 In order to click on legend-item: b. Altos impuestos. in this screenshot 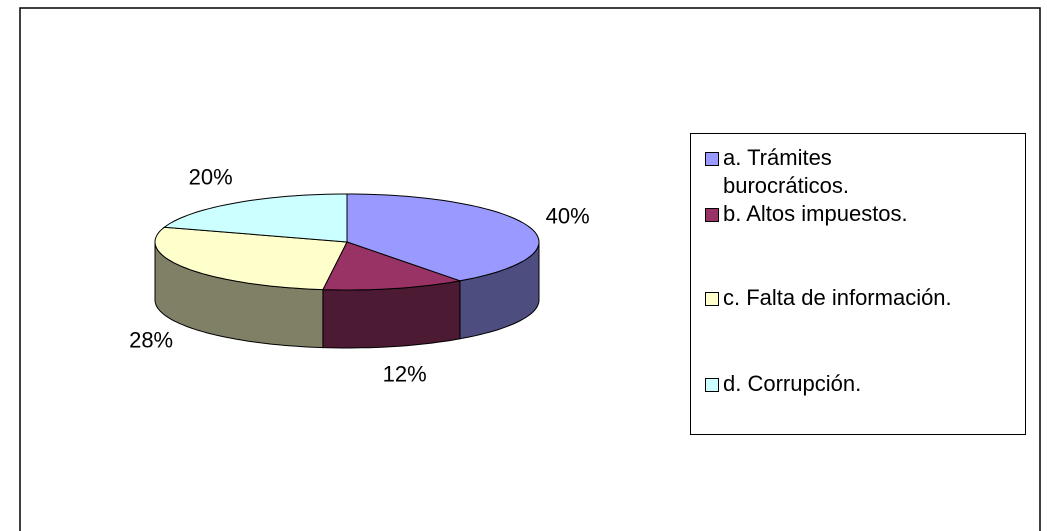, I will do `click(834, 214)`.